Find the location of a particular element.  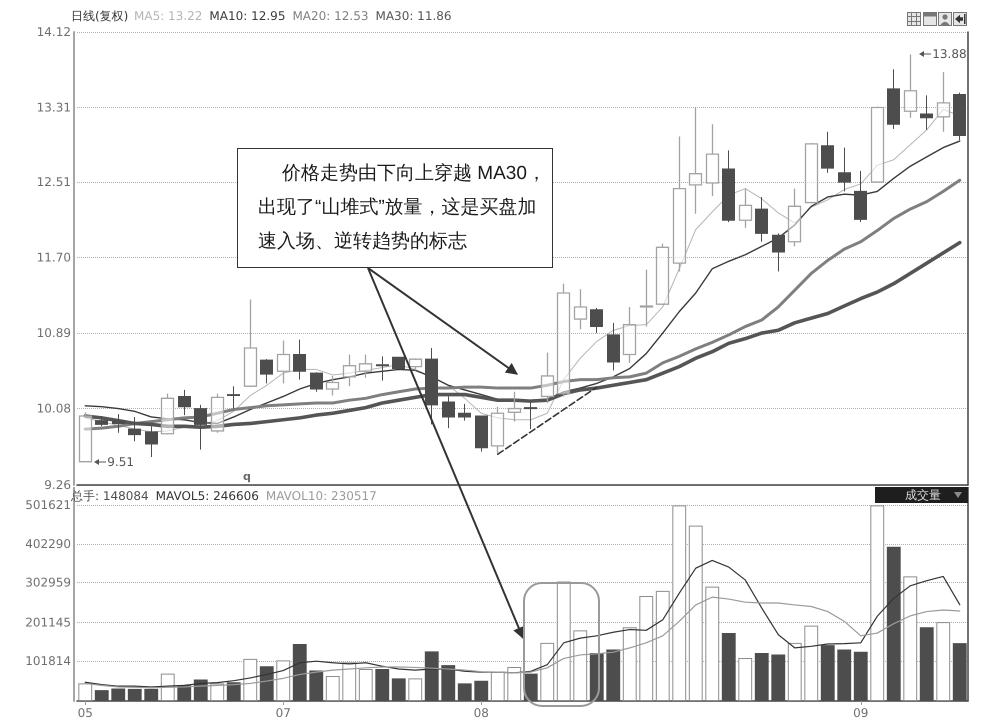

text: MA10: 12.95 is located at coordinates (247, 16).